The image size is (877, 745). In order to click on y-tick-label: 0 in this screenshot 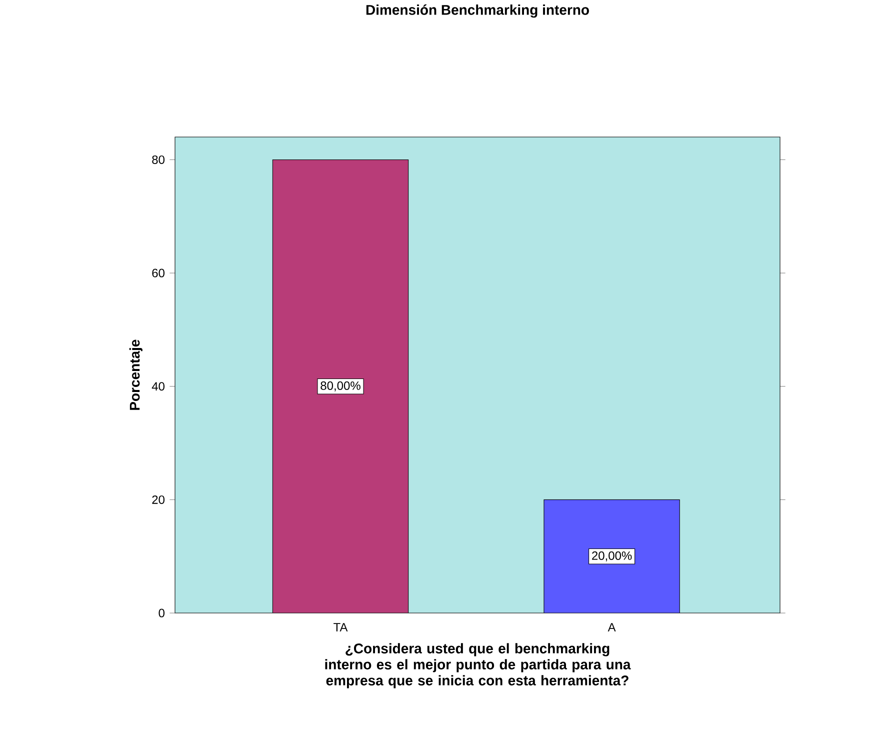, I will do `click(161, 613)`.